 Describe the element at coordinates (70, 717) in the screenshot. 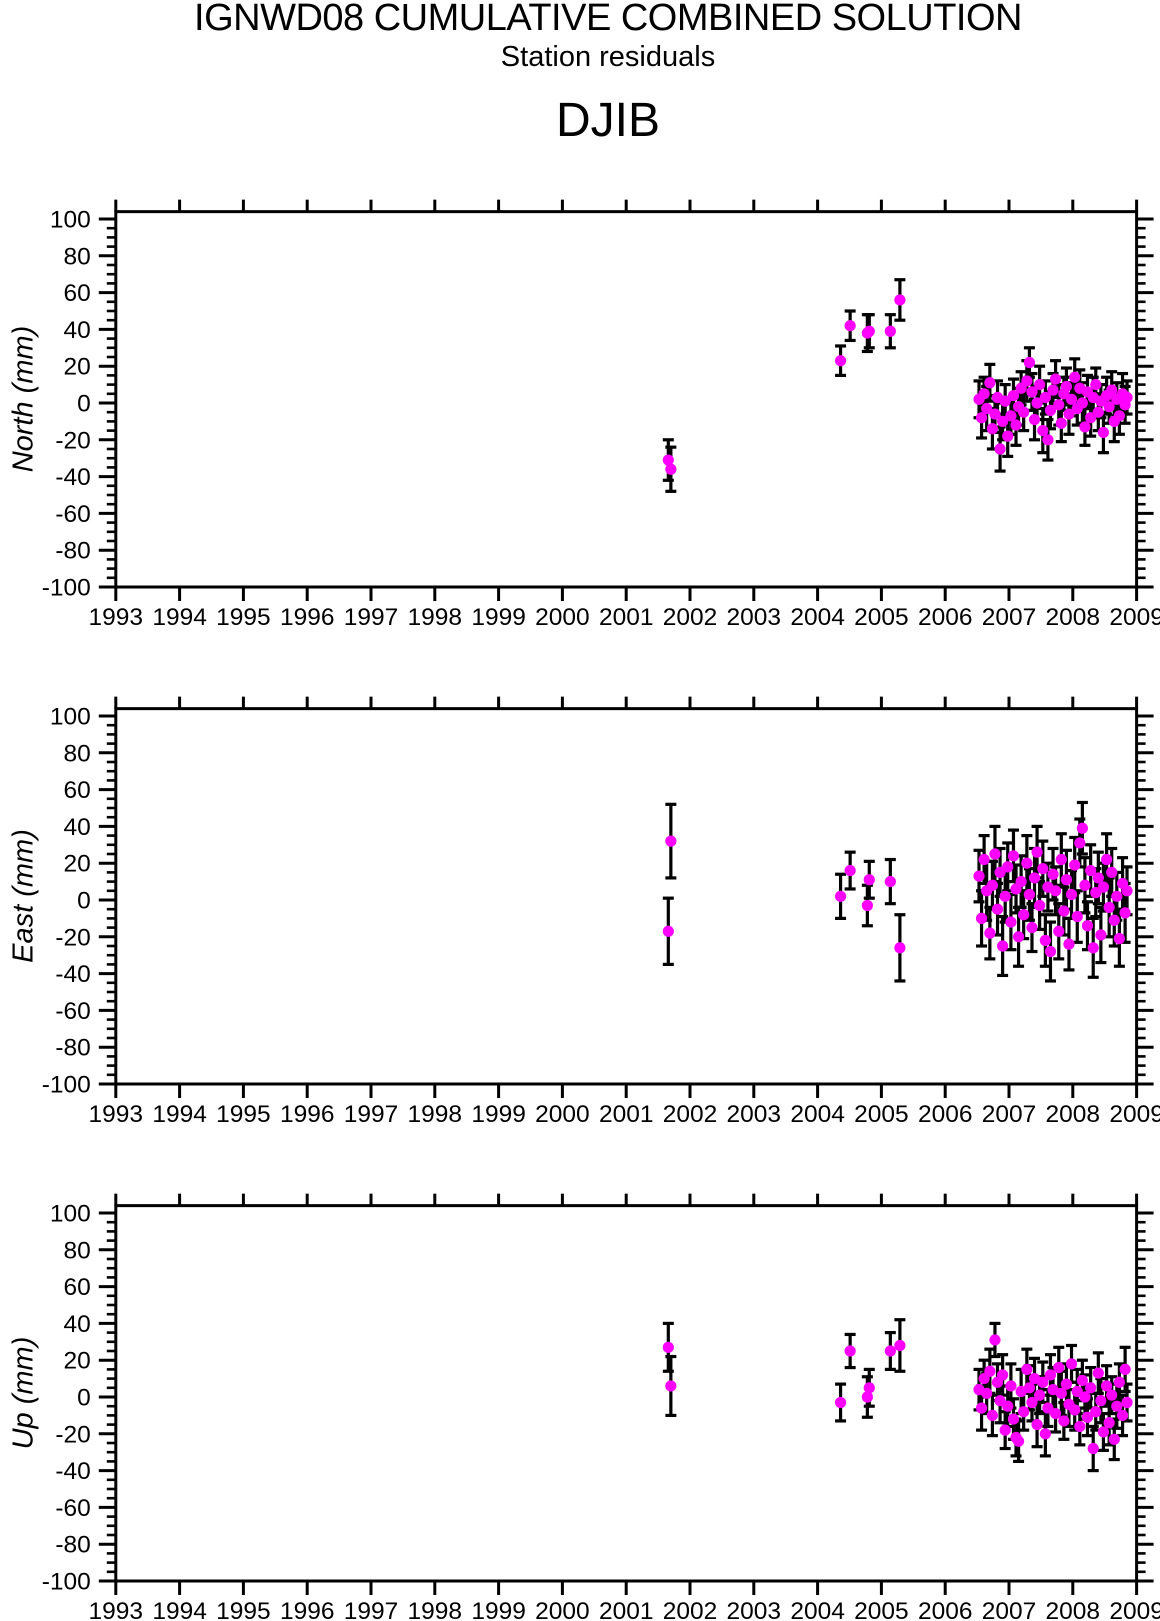

I see `y-tick-label: 100` at that location.